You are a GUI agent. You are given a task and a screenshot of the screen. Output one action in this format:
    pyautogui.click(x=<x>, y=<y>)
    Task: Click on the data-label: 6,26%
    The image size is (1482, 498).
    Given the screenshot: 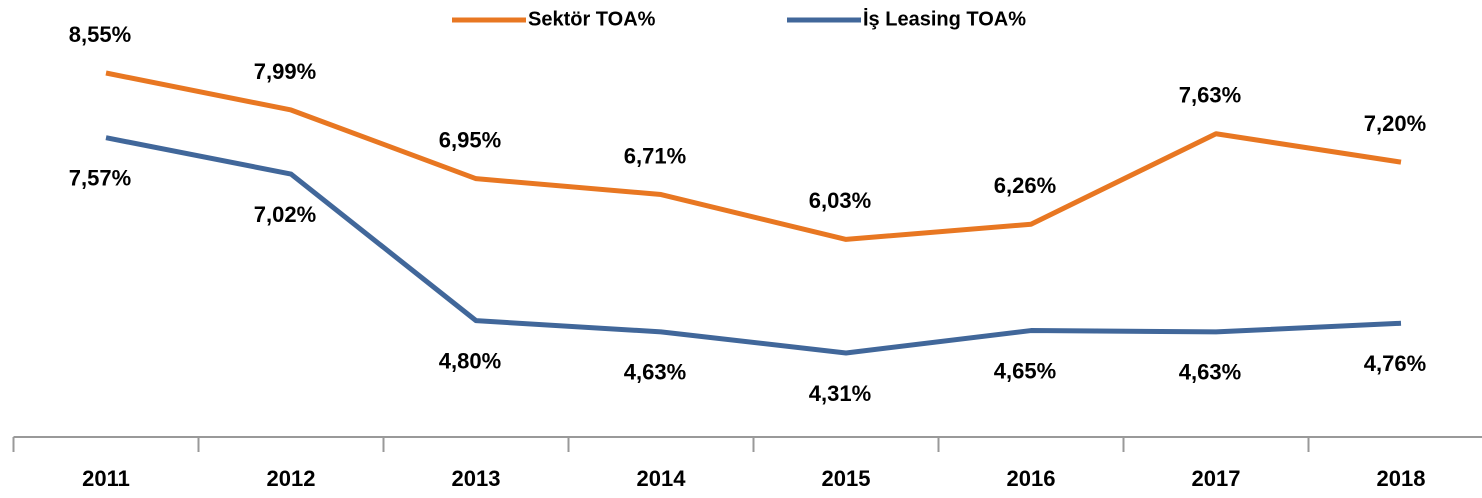 What is the action you would take?
    pyautogui.click(x=1025, y=185)
    